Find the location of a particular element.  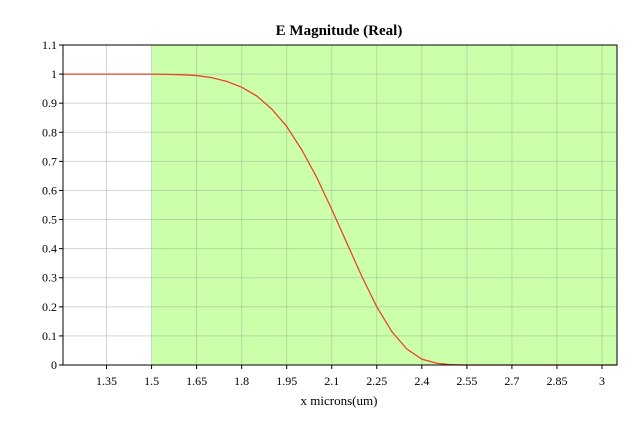

y-tick-label: 0.5 is located at coordinates (49, 220).